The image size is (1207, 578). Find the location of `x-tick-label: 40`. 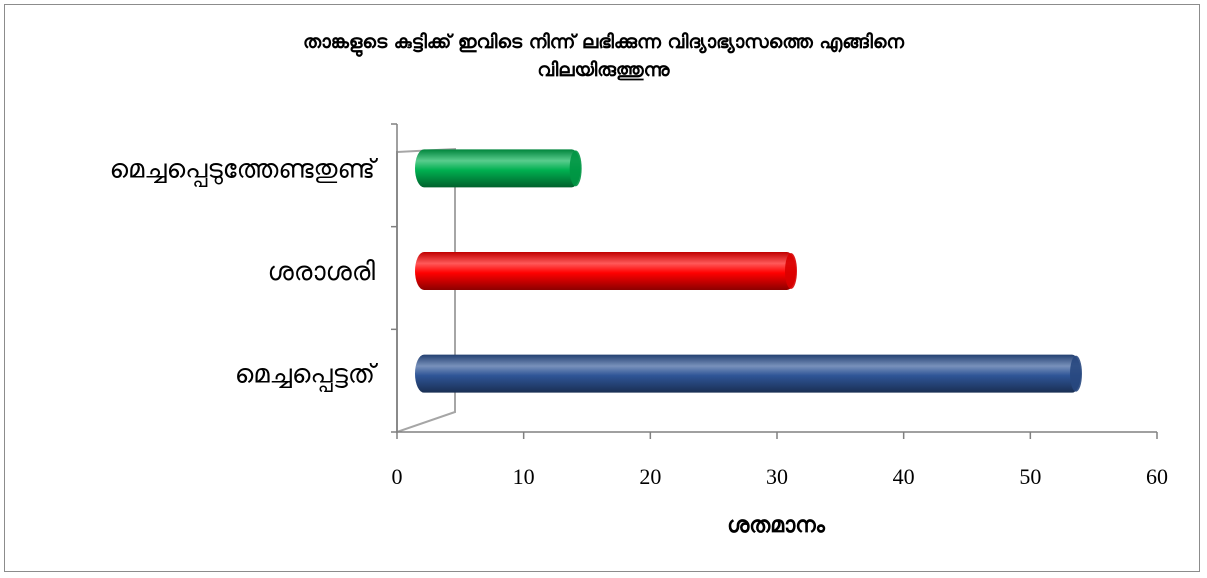

x-tick-label: 40 is located at coordinates (904, 476).